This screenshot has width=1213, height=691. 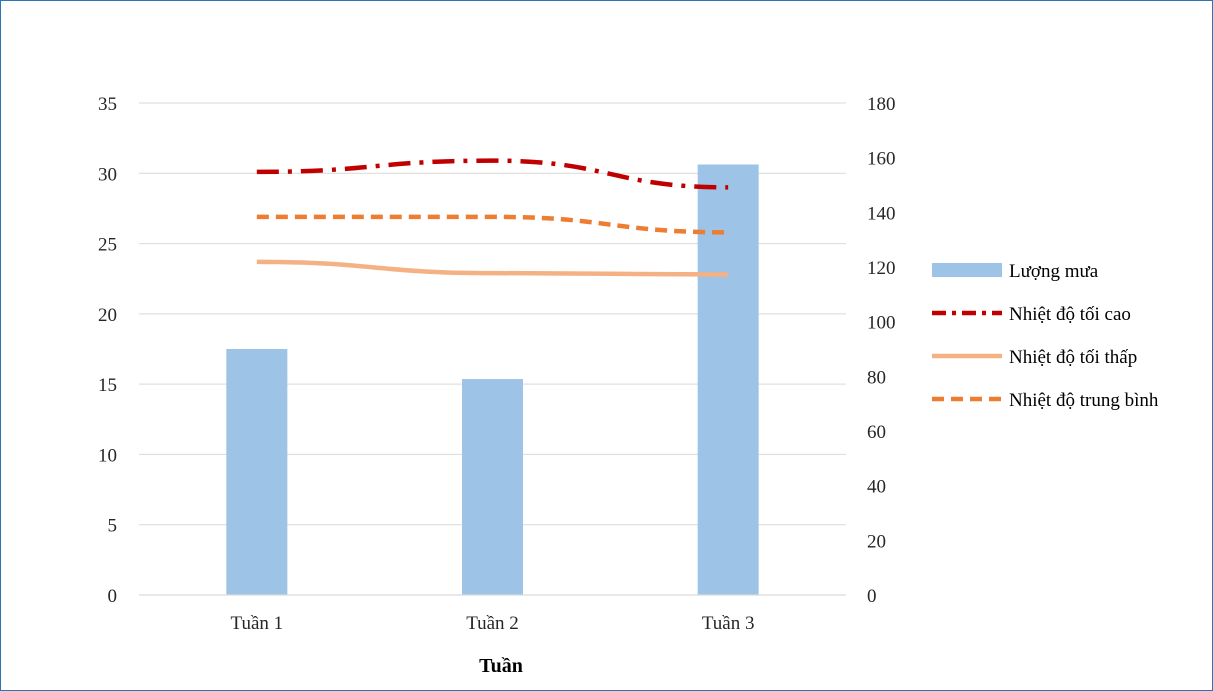 I want to click on y-right-tick-label: 80, so click(x=876, y=377).